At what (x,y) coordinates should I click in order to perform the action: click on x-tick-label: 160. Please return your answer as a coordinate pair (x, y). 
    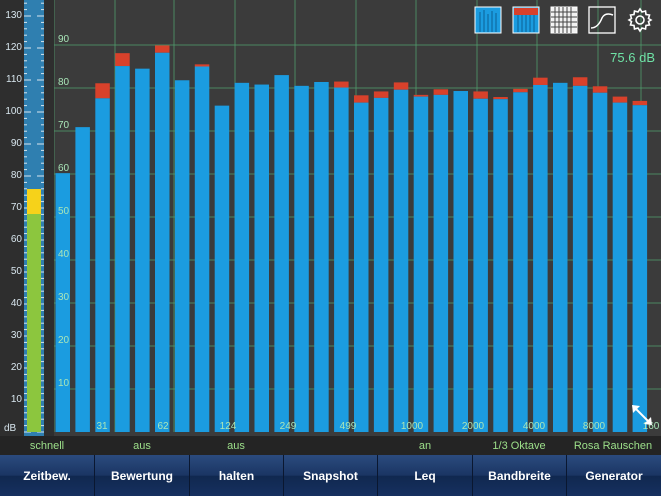
    Looking at the image, I should click on (651, 426).